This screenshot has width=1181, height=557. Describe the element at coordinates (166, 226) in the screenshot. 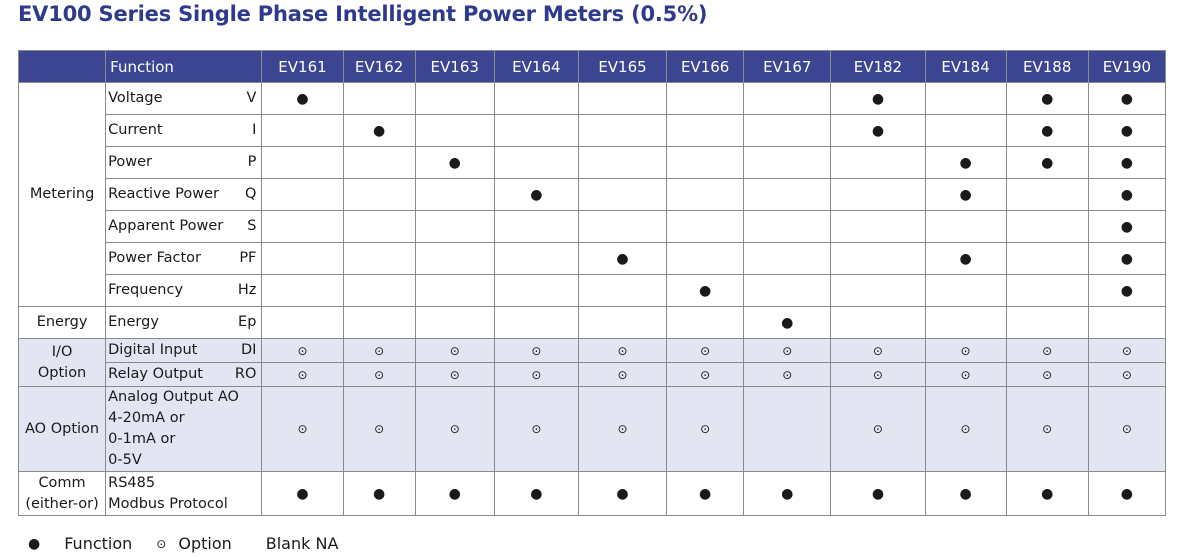

I see `function-label: Apparent Power` at that location.